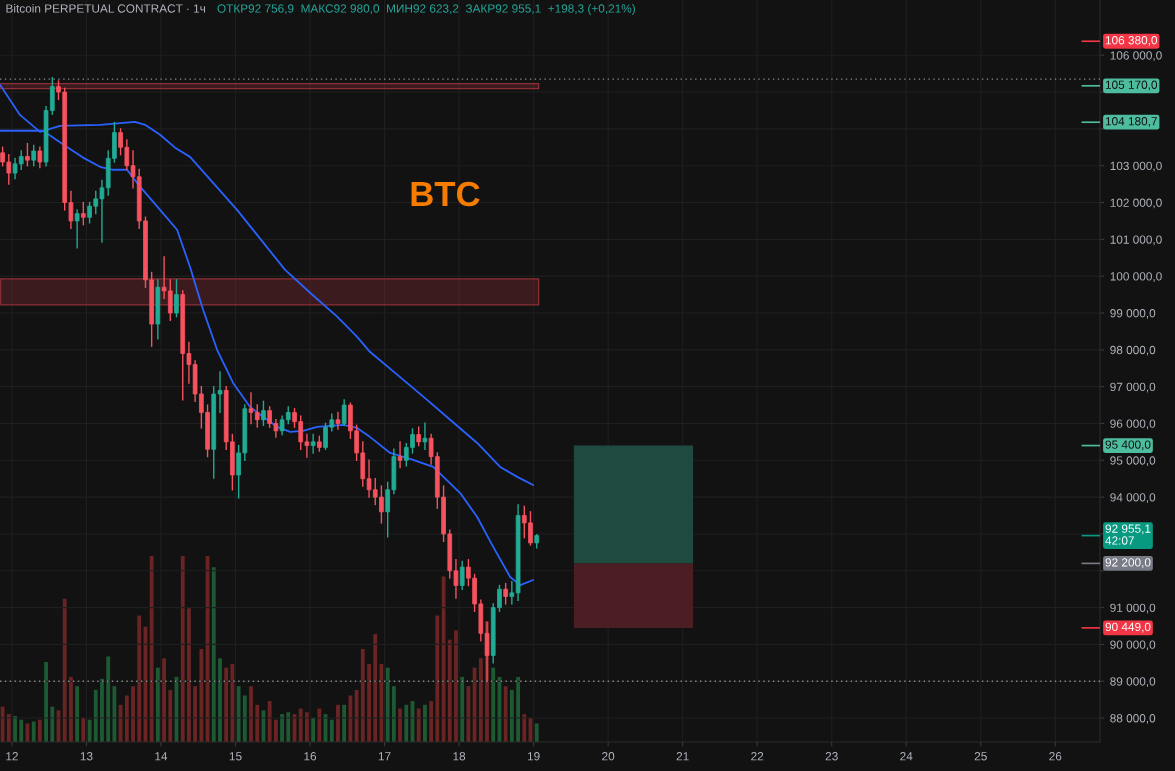 This screenshot has height=771, width=1175. Describe the element at coordinates (426, 9) in the screenshot. I see `chart-subtitle: ОТКР92 756,9 МАКС92 980,0 МИН92 623,2 ЗАКР92 955,1 +198,3 (+0,21%)` at that location.